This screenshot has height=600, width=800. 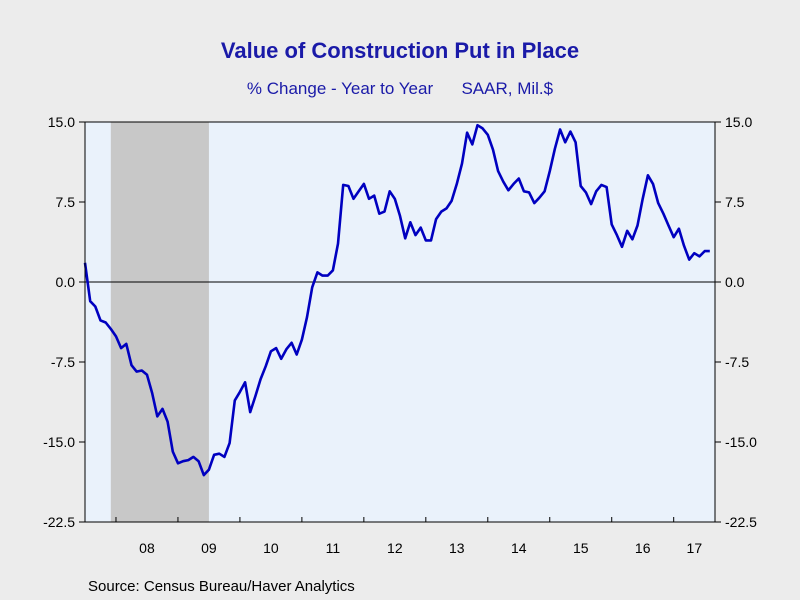 I want to click on y-tick-right-label: -7.5, so click(x=737, y=362).